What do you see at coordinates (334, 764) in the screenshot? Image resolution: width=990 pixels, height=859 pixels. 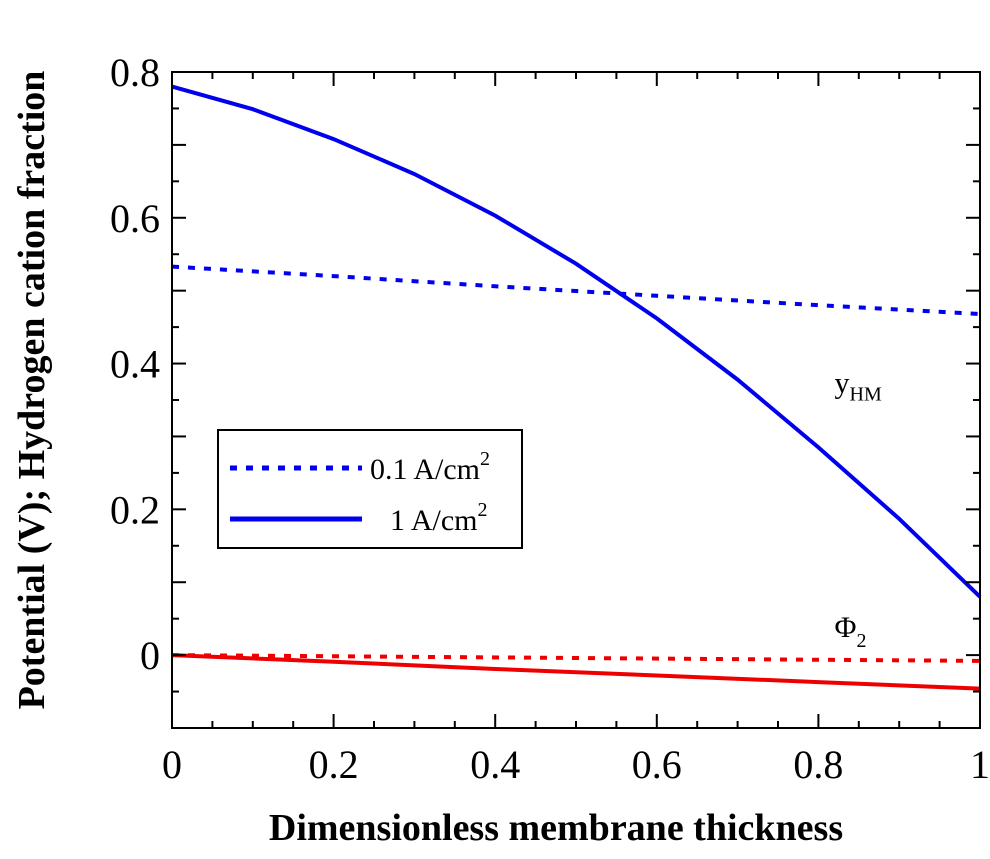 I see `x-tick-label: 0.2` at bounding box center [334, 764].